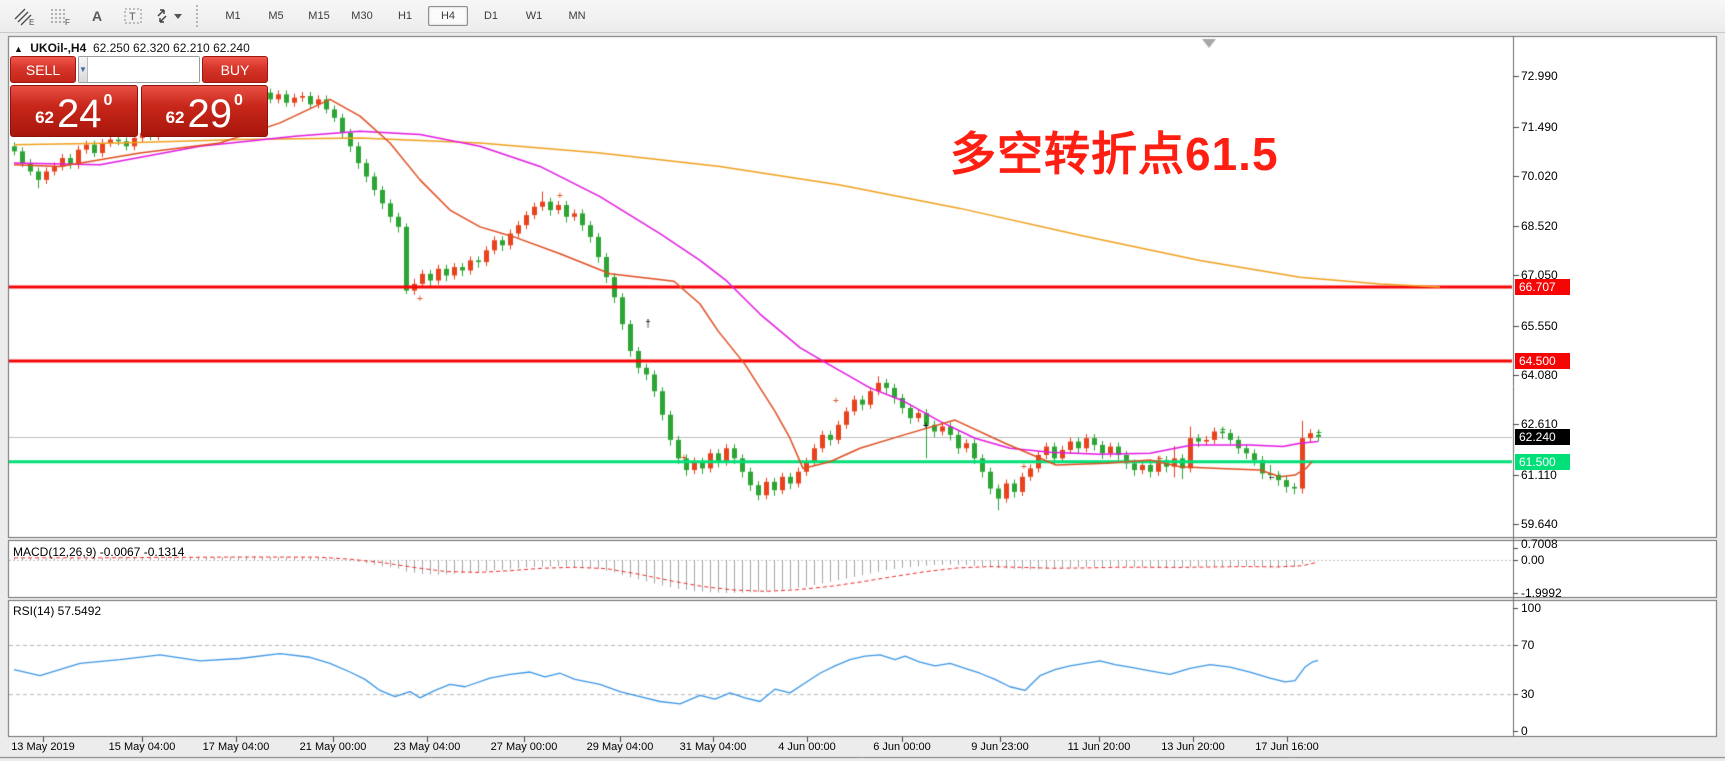 The height and width of the screenshot is (761, 1725). I want to click on top-toolbar: E F A T M1 M5 M15 M30 H1 H4 D1 W1 MN, so click(862, 16).